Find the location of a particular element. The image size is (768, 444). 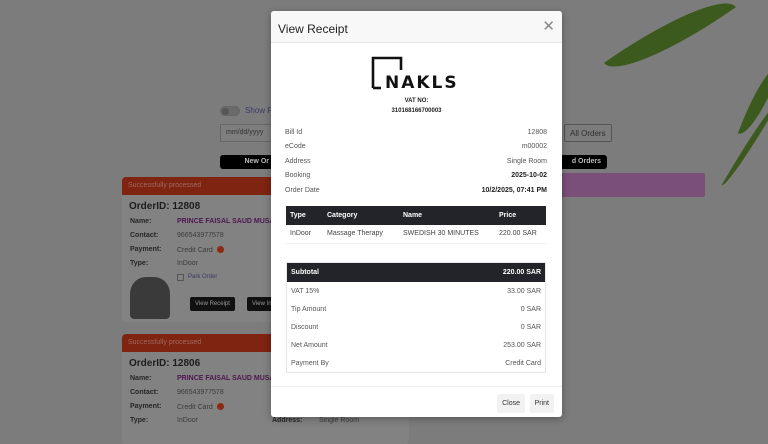

view-invoice-button: View In is located at coordinates (262, 304).